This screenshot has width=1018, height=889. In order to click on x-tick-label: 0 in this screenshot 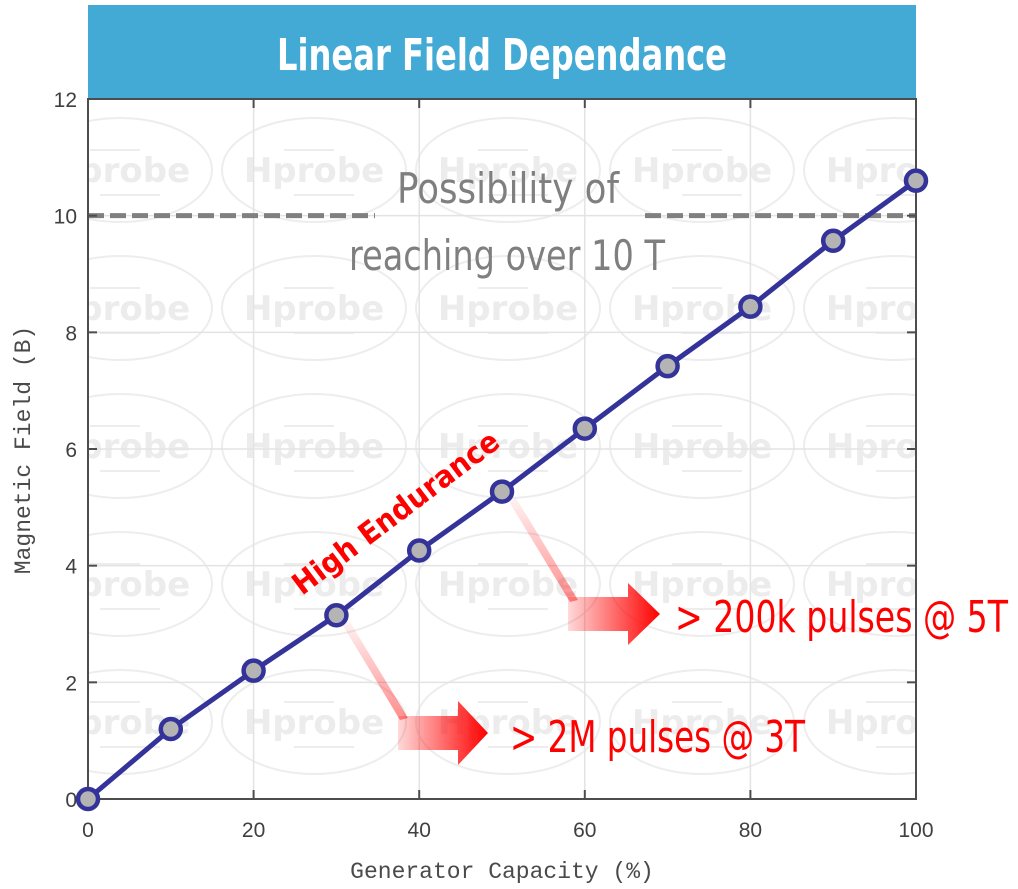, I will do `click(88, 830)`.